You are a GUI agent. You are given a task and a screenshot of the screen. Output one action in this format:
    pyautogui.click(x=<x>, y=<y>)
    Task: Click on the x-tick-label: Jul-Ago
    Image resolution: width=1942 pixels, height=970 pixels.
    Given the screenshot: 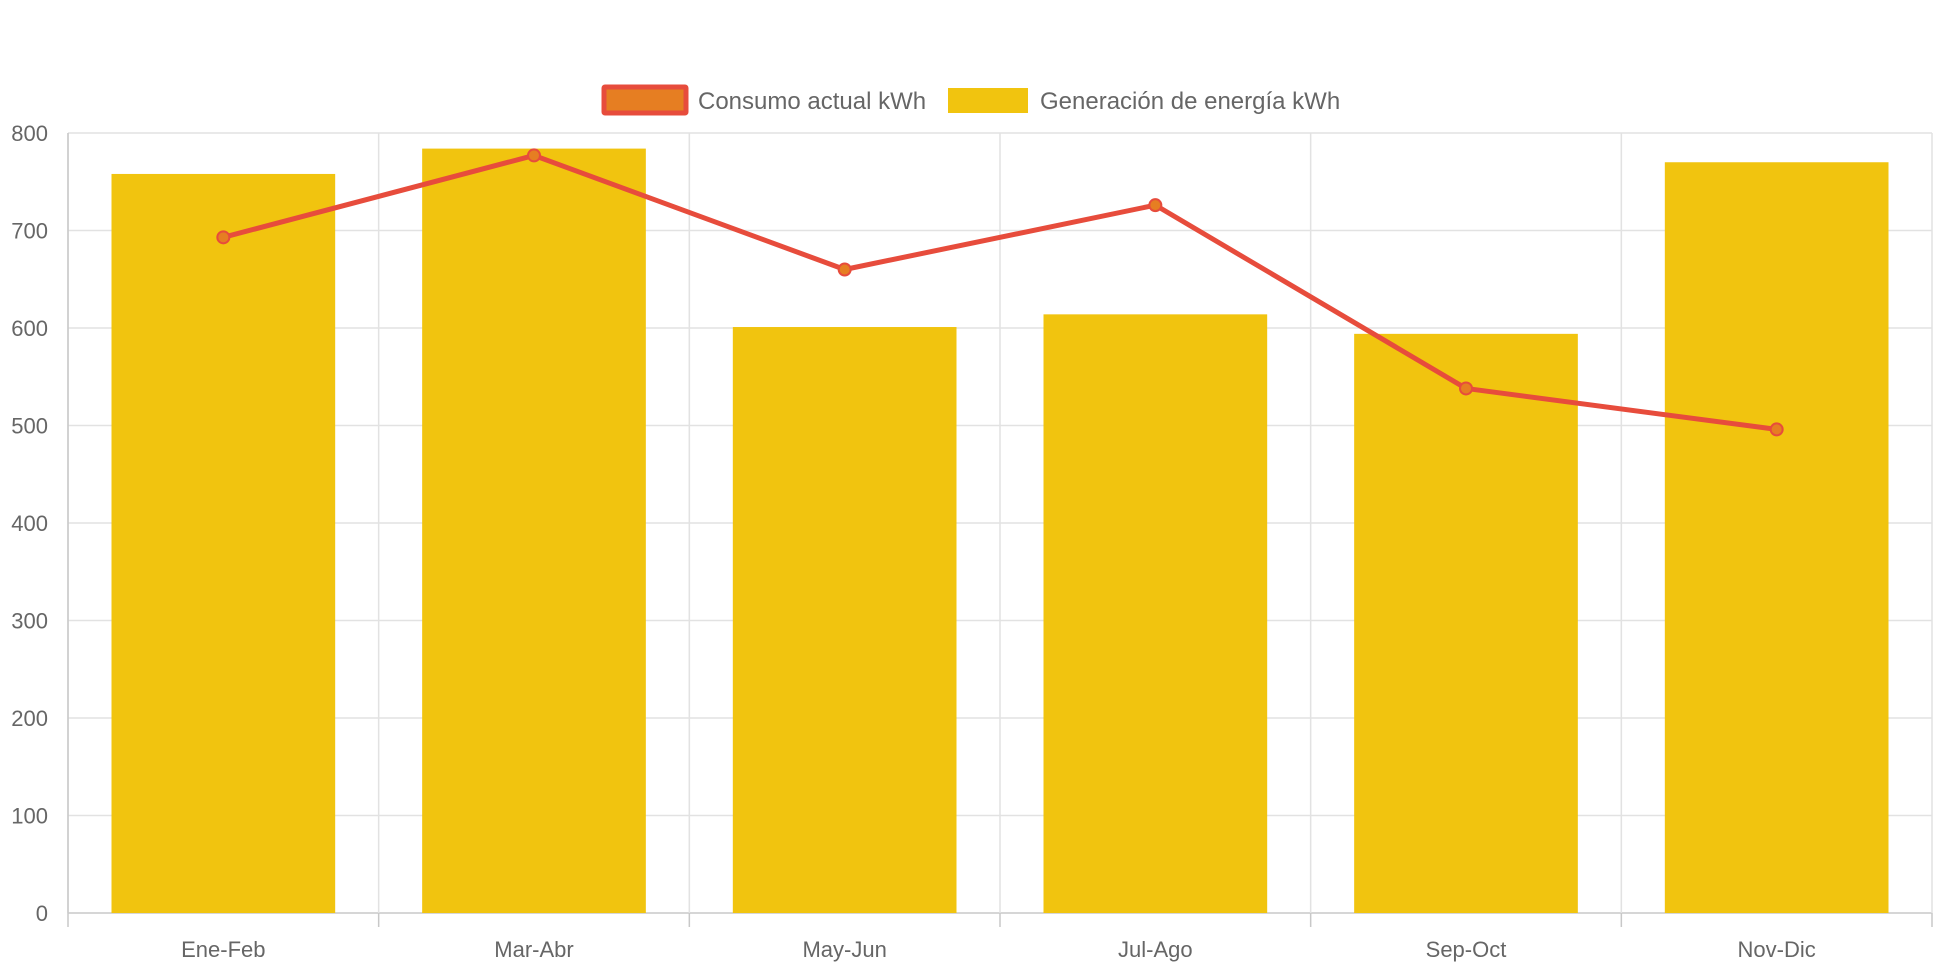 What is the action you would take?
    pyautogui.click(x=1155, y=949)
    